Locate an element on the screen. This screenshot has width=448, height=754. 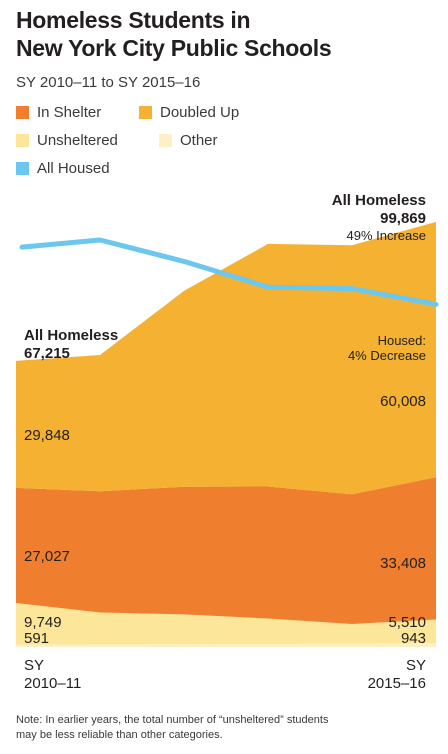
legend-swatch-unsheltered is located at coordinates (22, 140).